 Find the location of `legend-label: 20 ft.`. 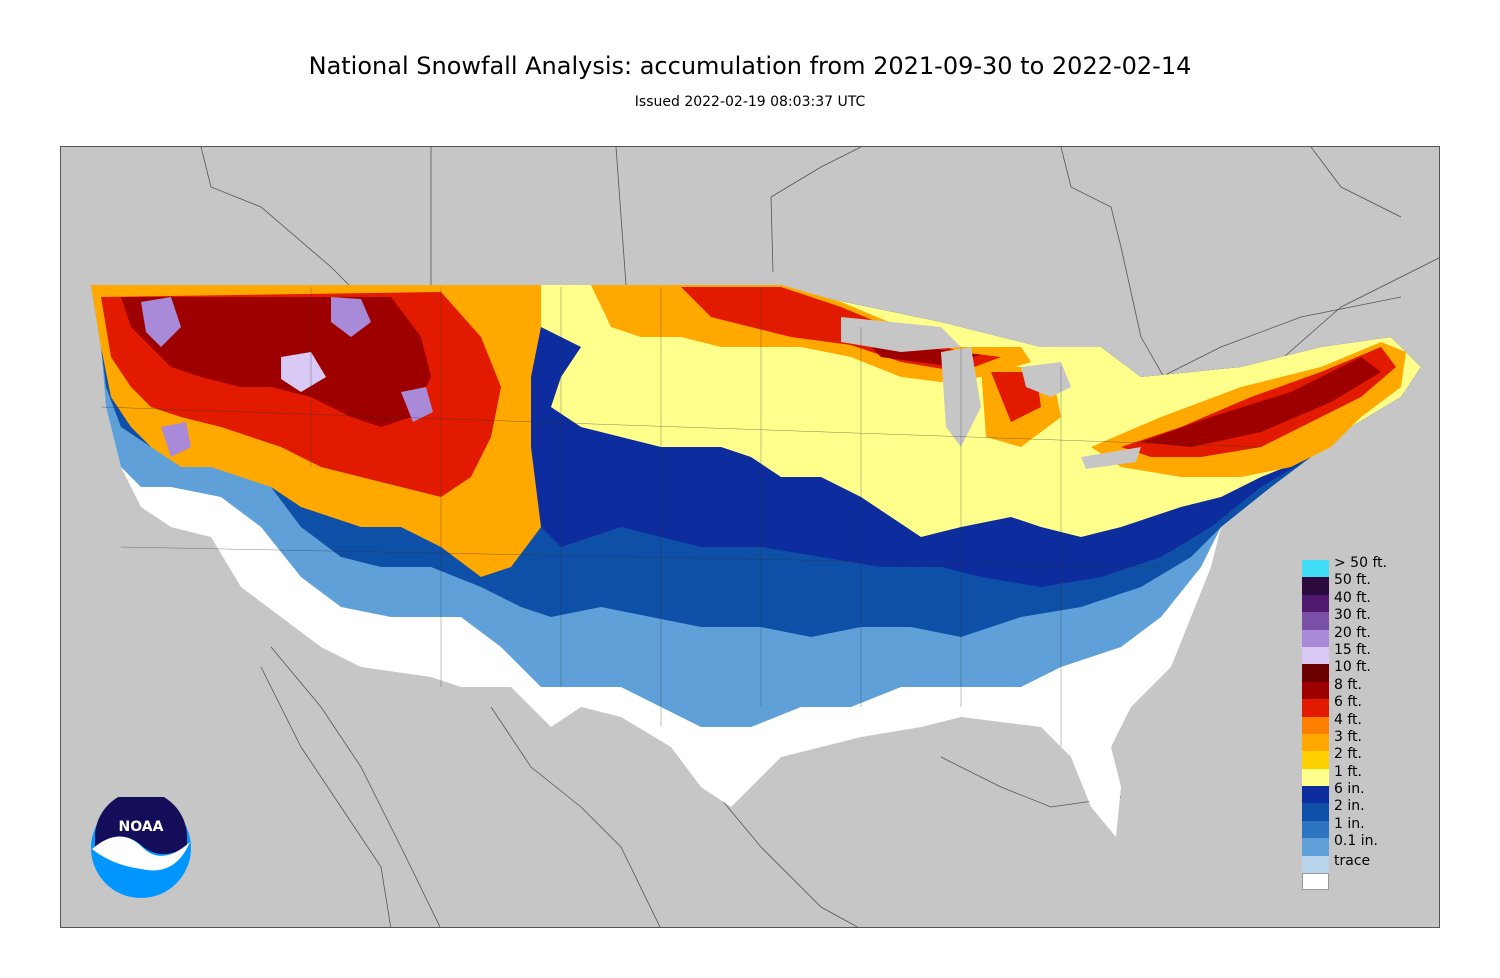

legend-label: 20 ft. is located at coordinates (1352, 632).